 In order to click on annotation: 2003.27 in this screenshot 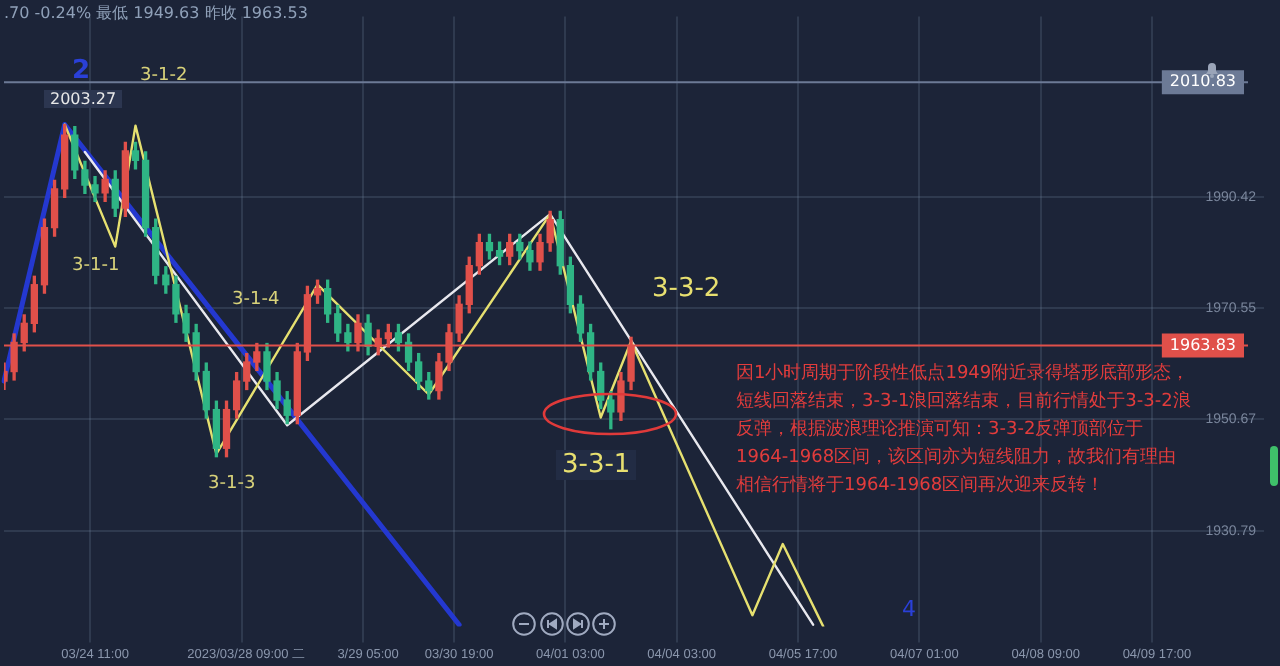, I will do `click(83, 99)`.